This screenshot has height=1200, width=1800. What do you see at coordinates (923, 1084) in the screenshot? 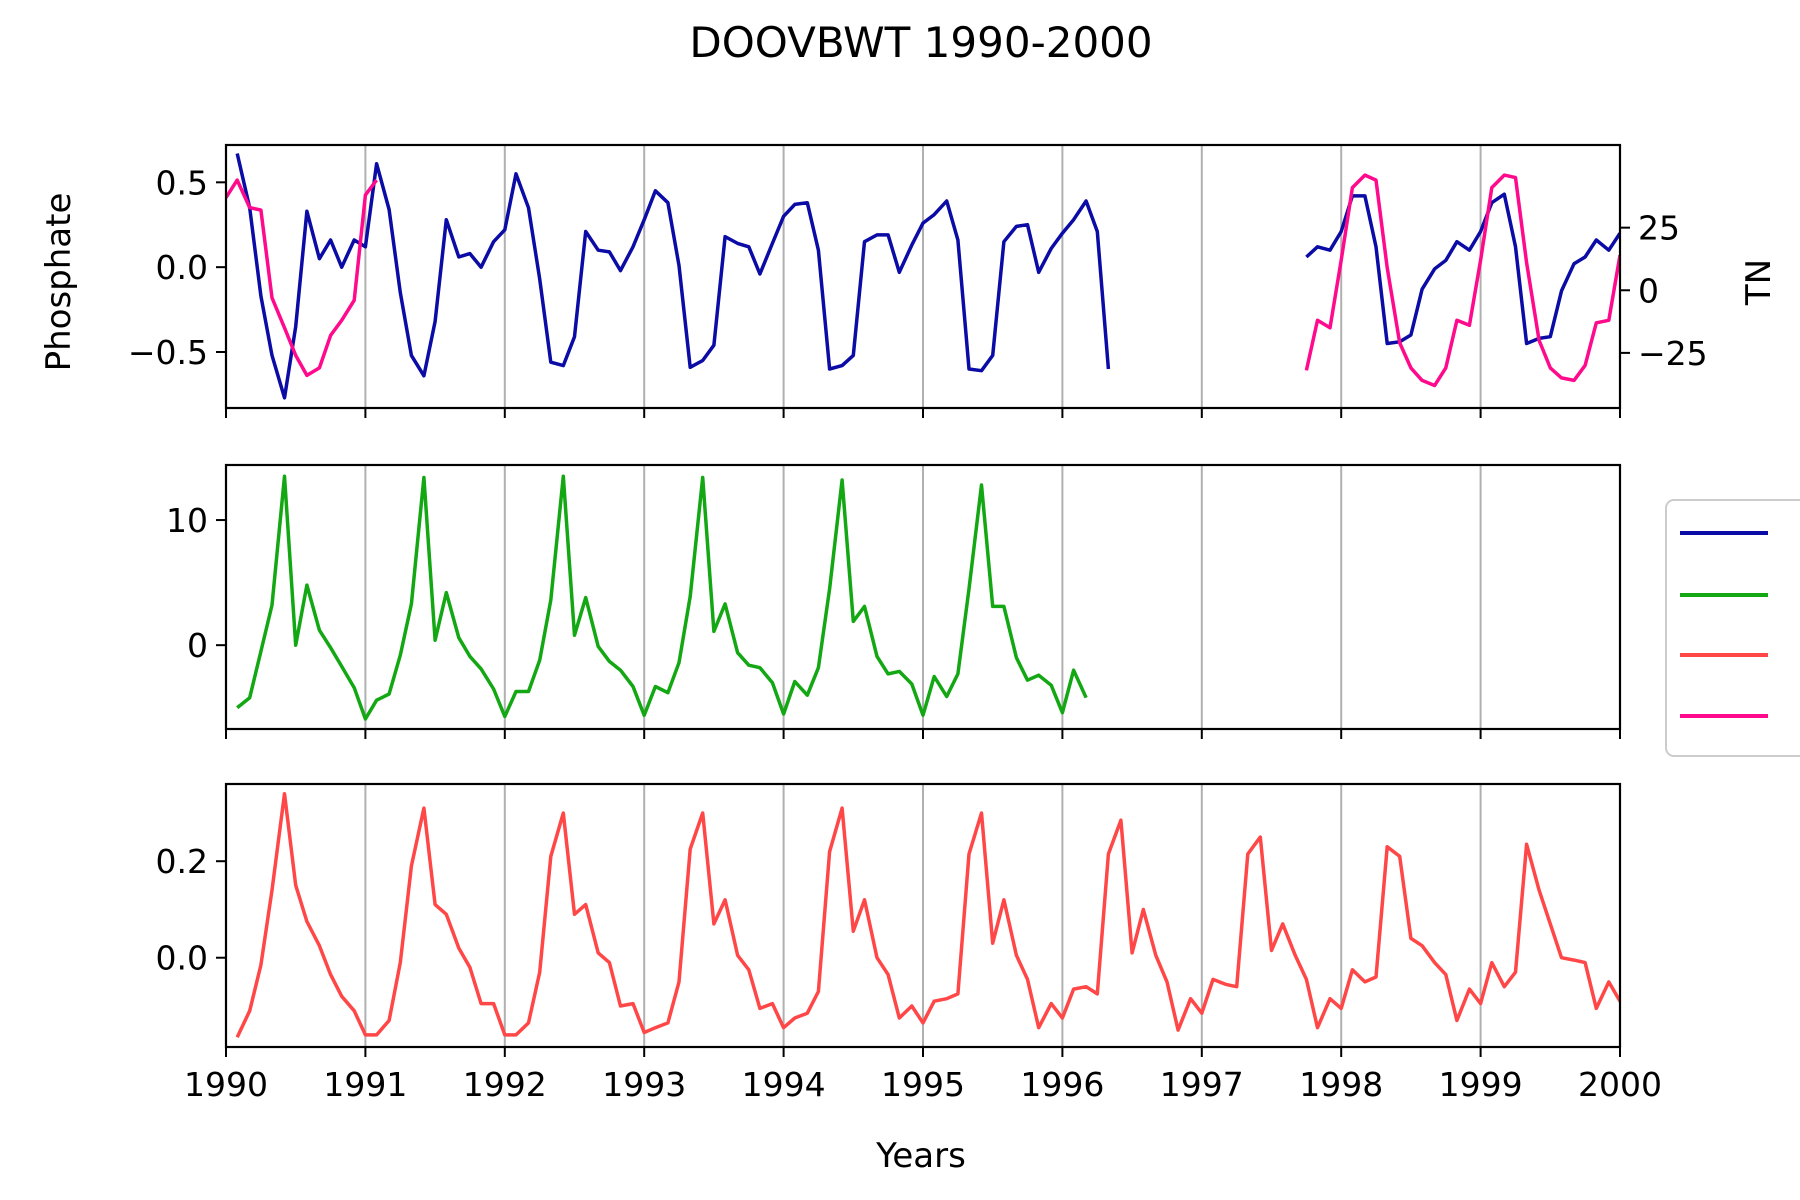
I see `x-tick-label: 1995` at bounding box center [923, 1084].